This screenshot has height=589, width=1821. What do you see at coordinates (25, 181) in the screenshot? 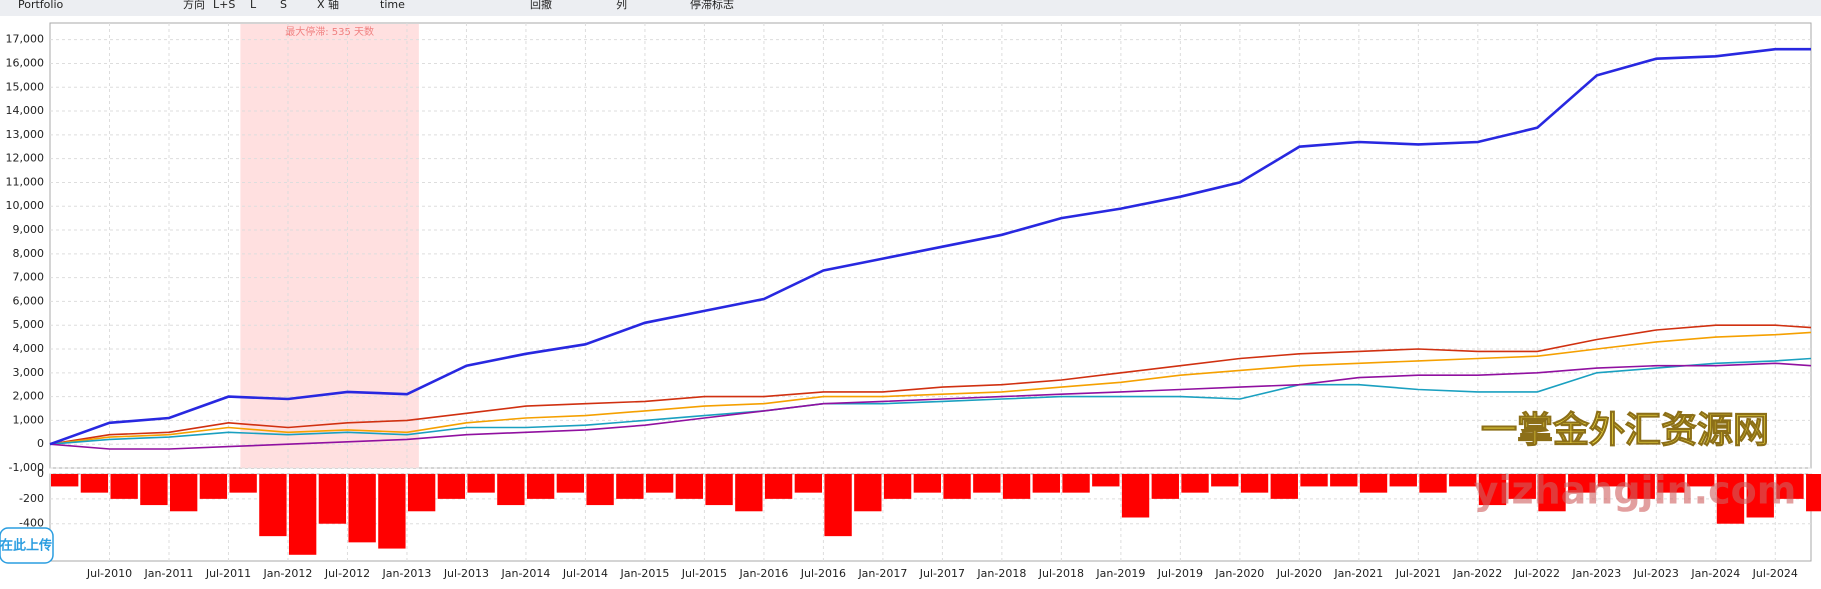
I see `y-tick-label: 11,000` at bounding box center [25, 181].